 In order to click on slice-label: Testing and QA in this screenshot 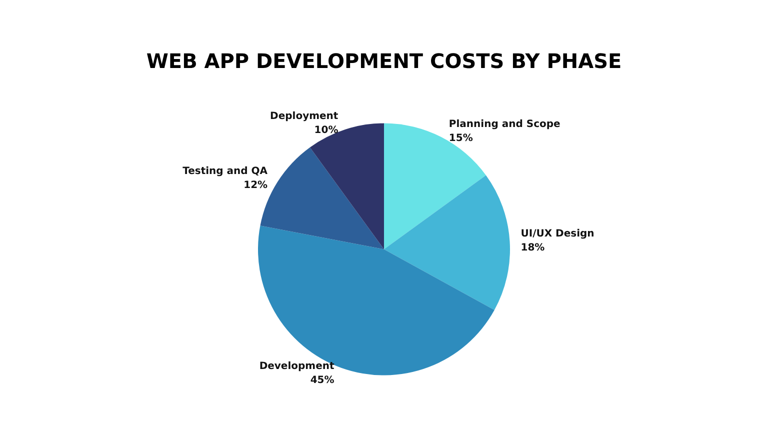, I will do `click(225, 172)`.